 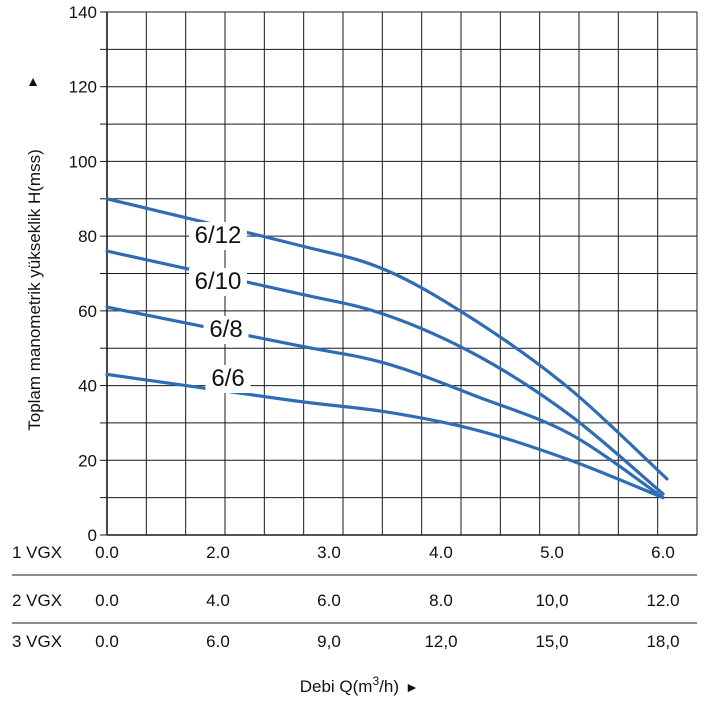 I want to click on curve-labels: 6/12 6/10 6/8 6/6, so click(x=220, y=307).